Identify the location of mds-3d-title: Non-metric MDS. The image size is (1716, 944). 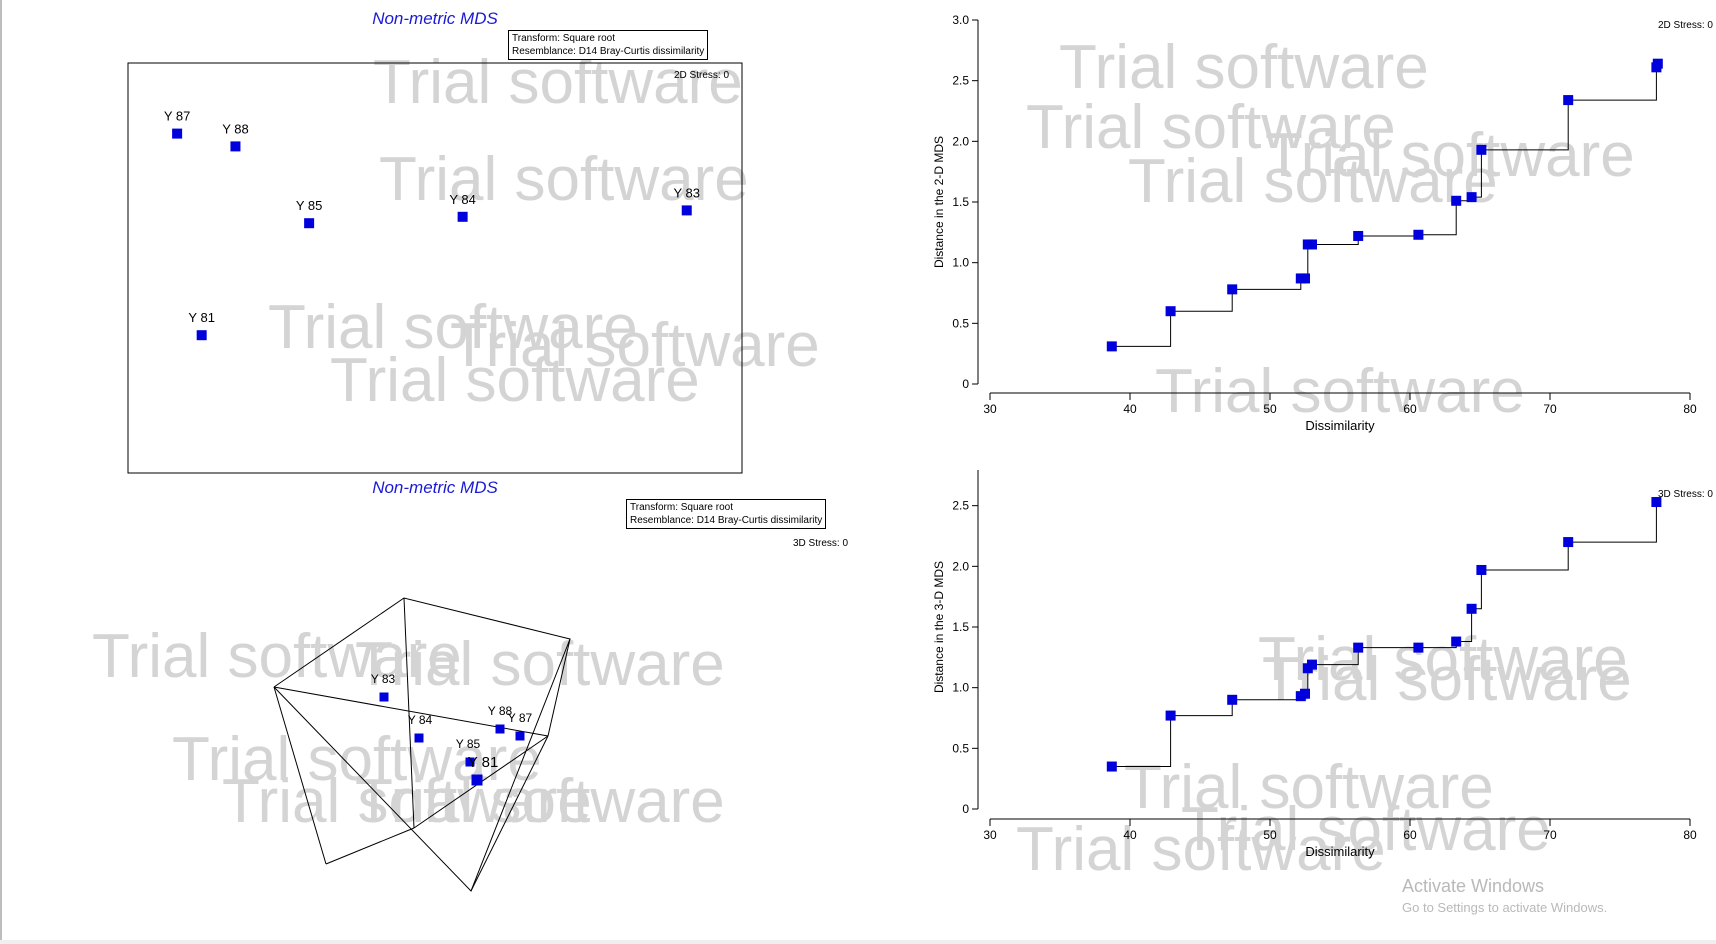
(435, 487).